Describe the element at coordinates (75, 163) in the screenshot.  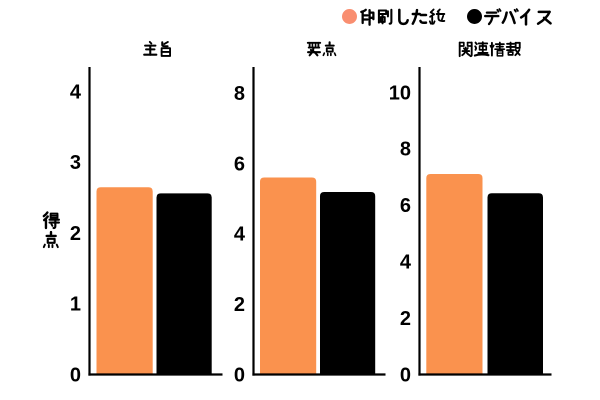
I see `svg-text: 3` at that location.